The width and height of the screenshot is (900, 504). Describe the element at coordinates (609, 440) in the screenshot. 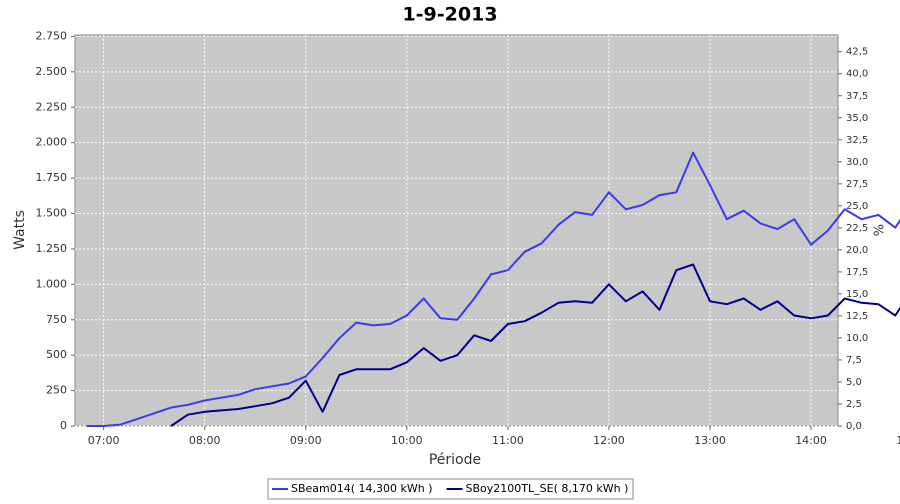

I see `x-tick-label: 12:00` at that location.